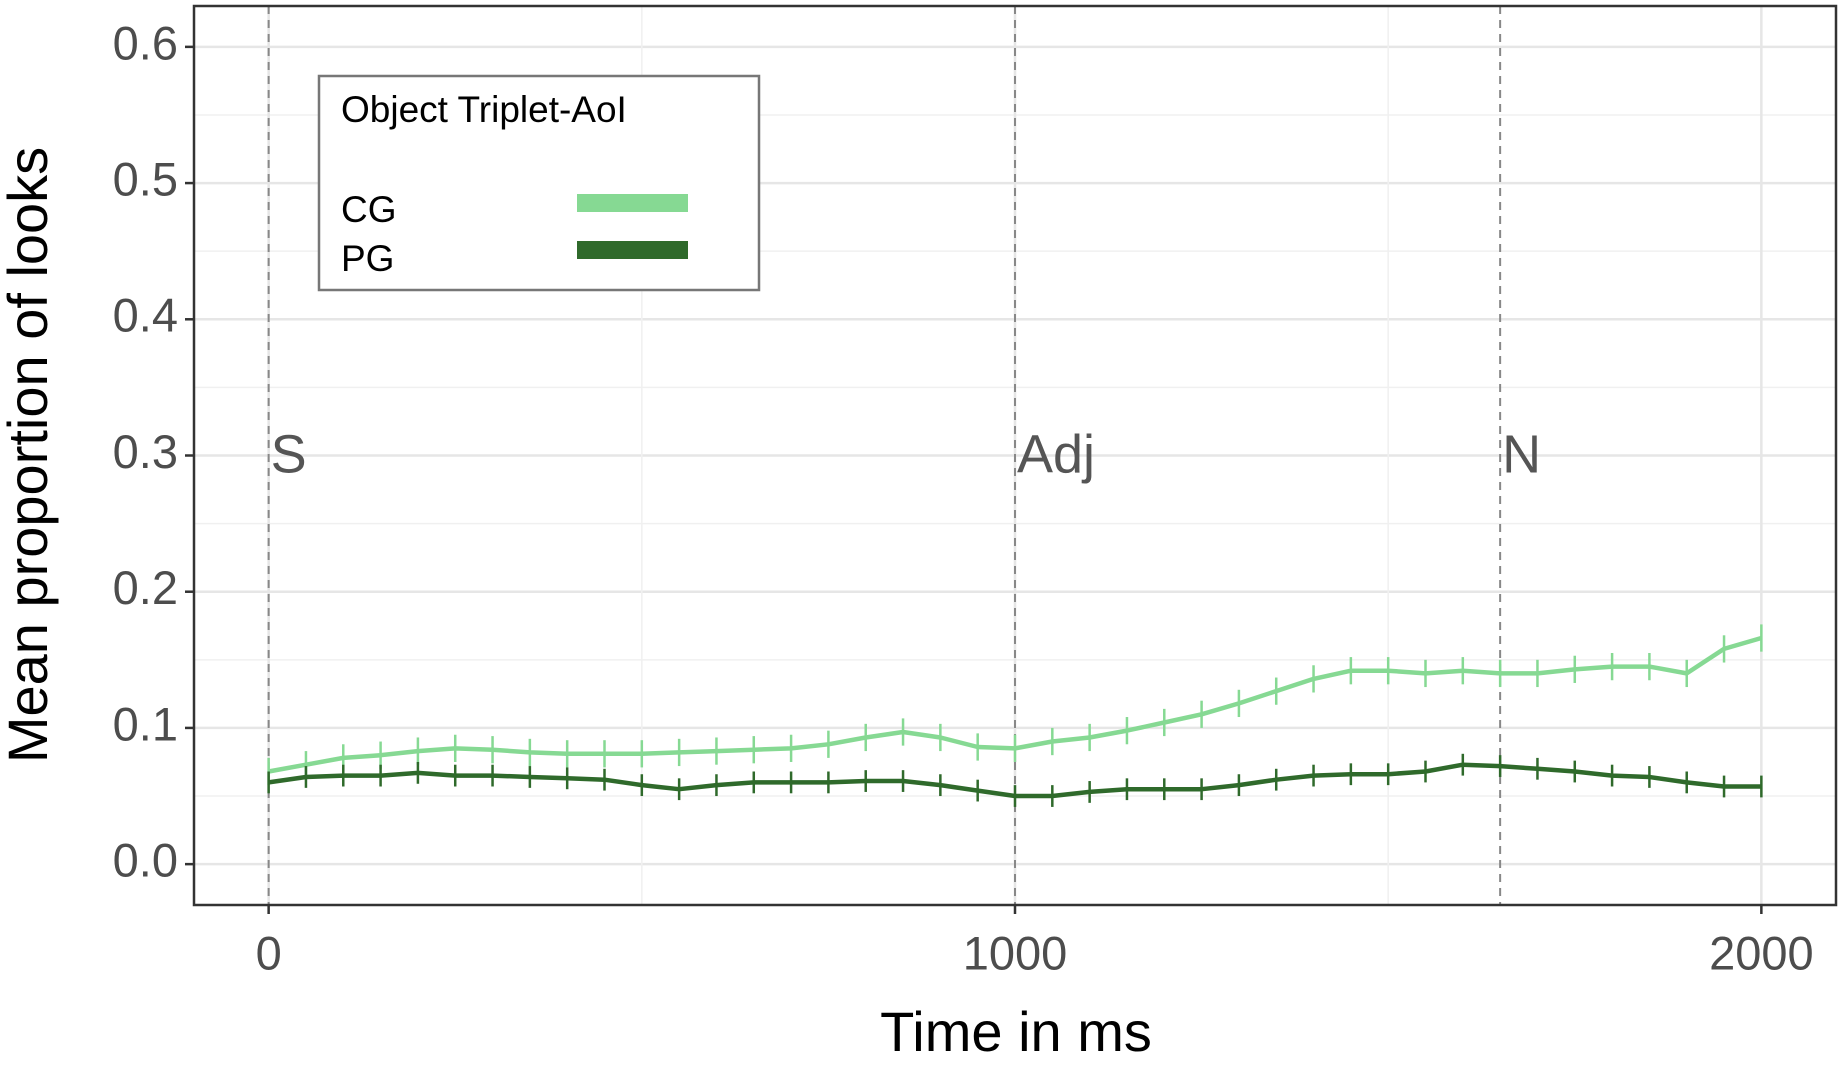 The image size is (1843, 1065). Describe the element at coordinates (539, 183) in the screenshot. I see `legend: Object Triplet-AoI CG PG` at that location.